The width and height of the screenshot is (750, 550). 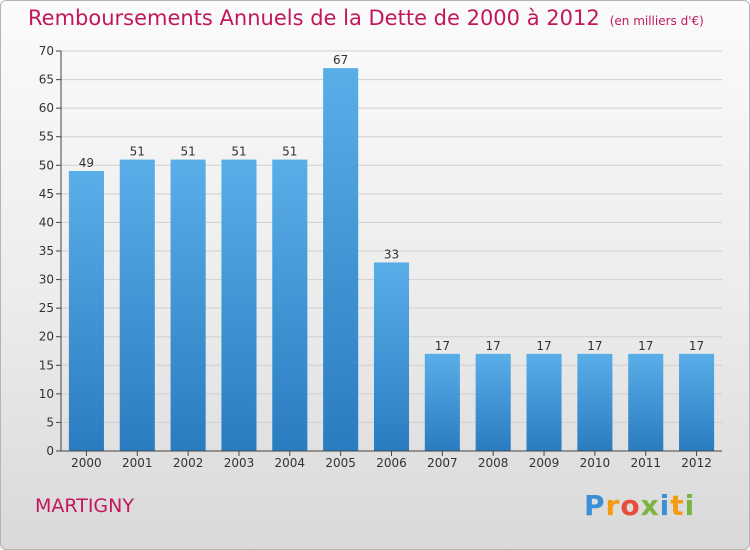 I want to click on y-tick-label: 55, so click(x=46, y=137).